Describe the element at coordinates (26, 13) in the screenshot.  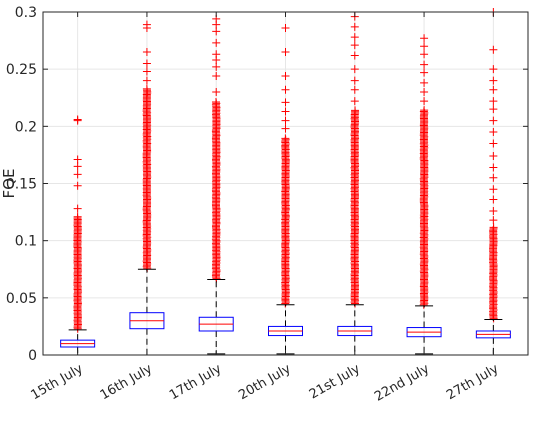
I see `y-tick-label: 0.3` at that location.